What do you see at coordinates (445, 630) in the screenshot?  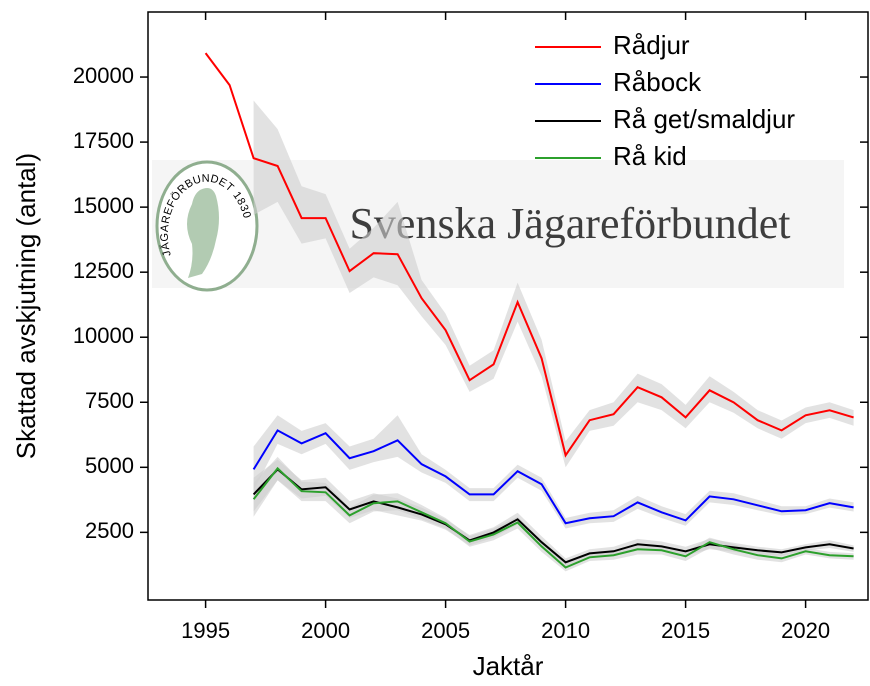 I see `x-tick-label: 2005` at bounding box center [445, 630].